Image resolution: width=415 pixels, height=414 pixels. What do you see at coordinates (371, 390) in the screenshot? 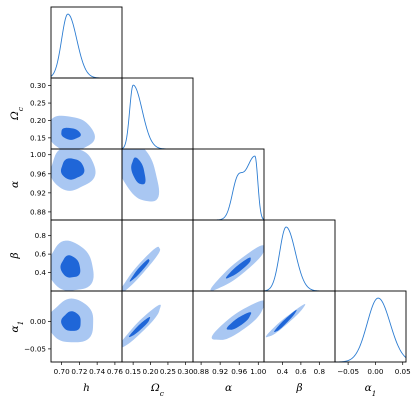
I see `x-axis-label: α1` at bounding box center [371, 390].